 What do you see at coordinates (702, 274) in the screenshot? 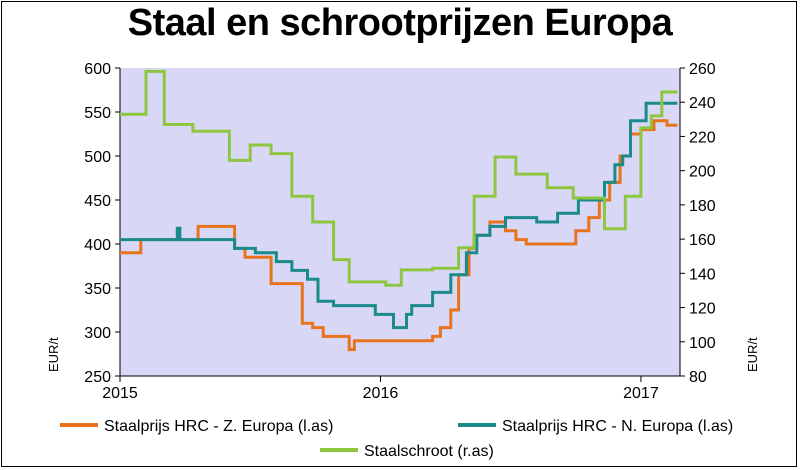
I see `y-tick-label-right: 140` at bounding box center [702, 274].